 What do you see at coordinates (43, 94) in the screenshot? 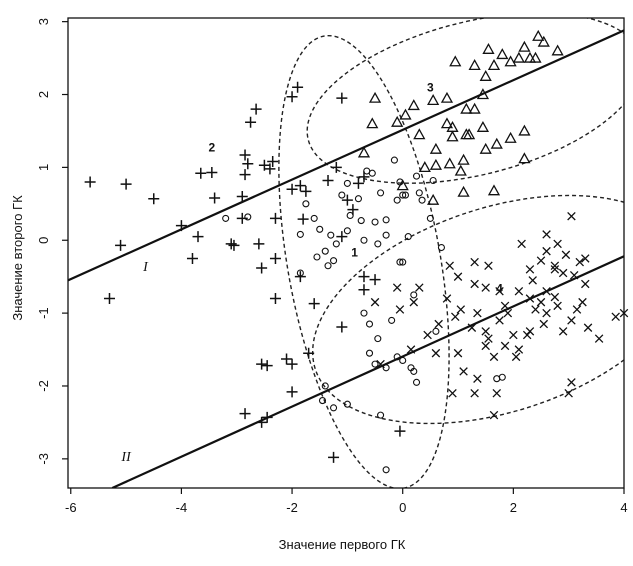
I see `y-tick-label: 2` at bounding box center [43, 94].